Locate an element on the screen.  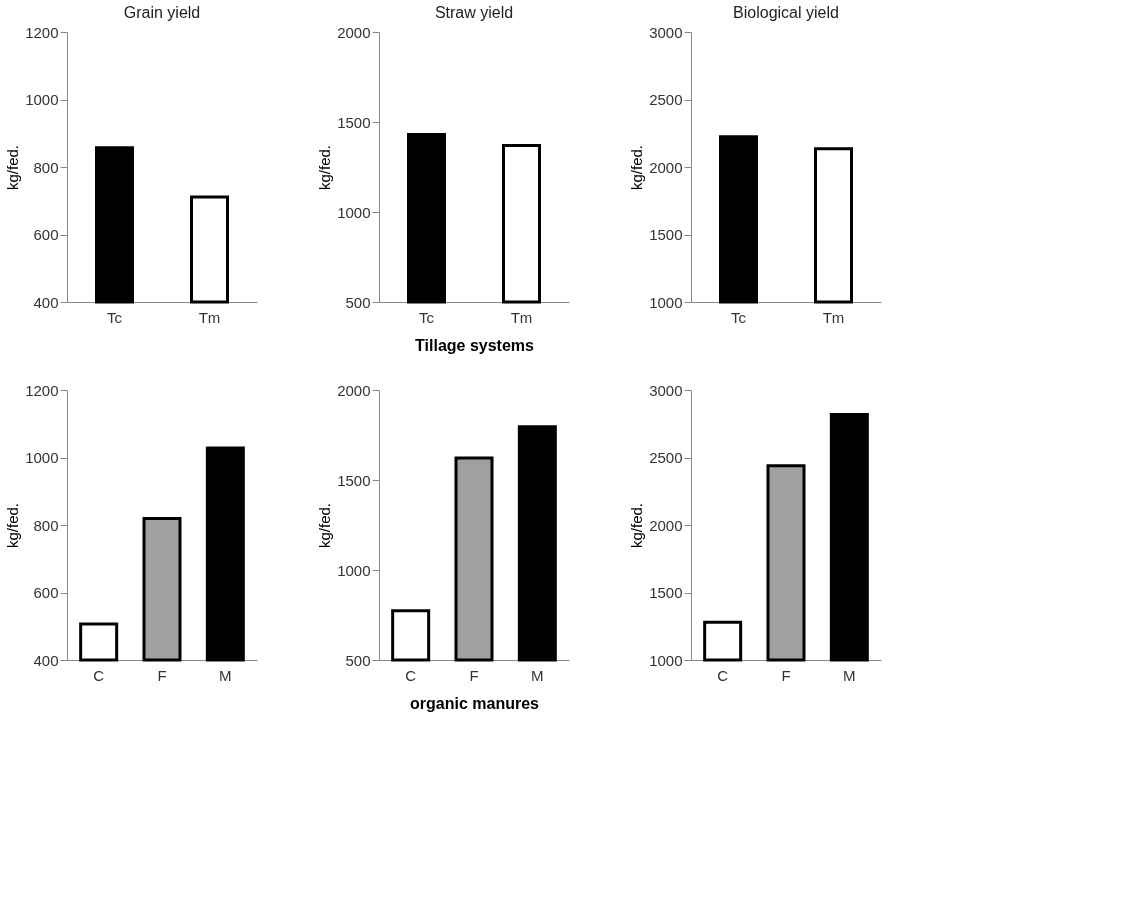
x-axis-title: Tillage systems is located at coordinates (475, 345).